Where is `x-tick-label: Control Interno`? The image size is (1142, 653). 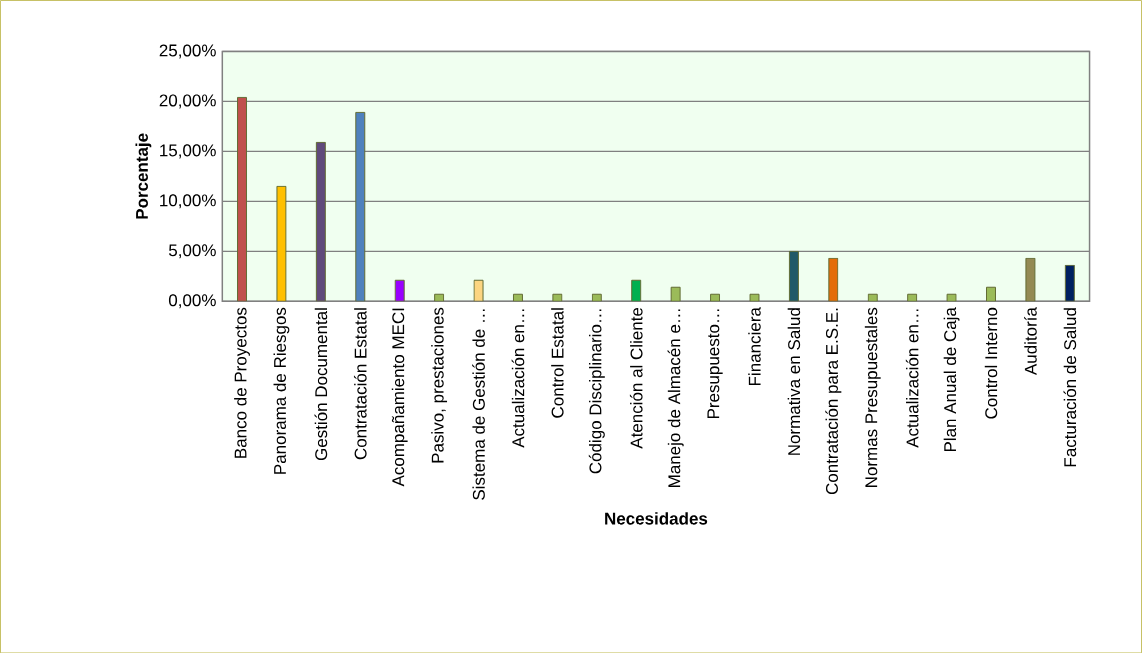
x-tick-label: Control Interno is located at coordinates (991, 363).